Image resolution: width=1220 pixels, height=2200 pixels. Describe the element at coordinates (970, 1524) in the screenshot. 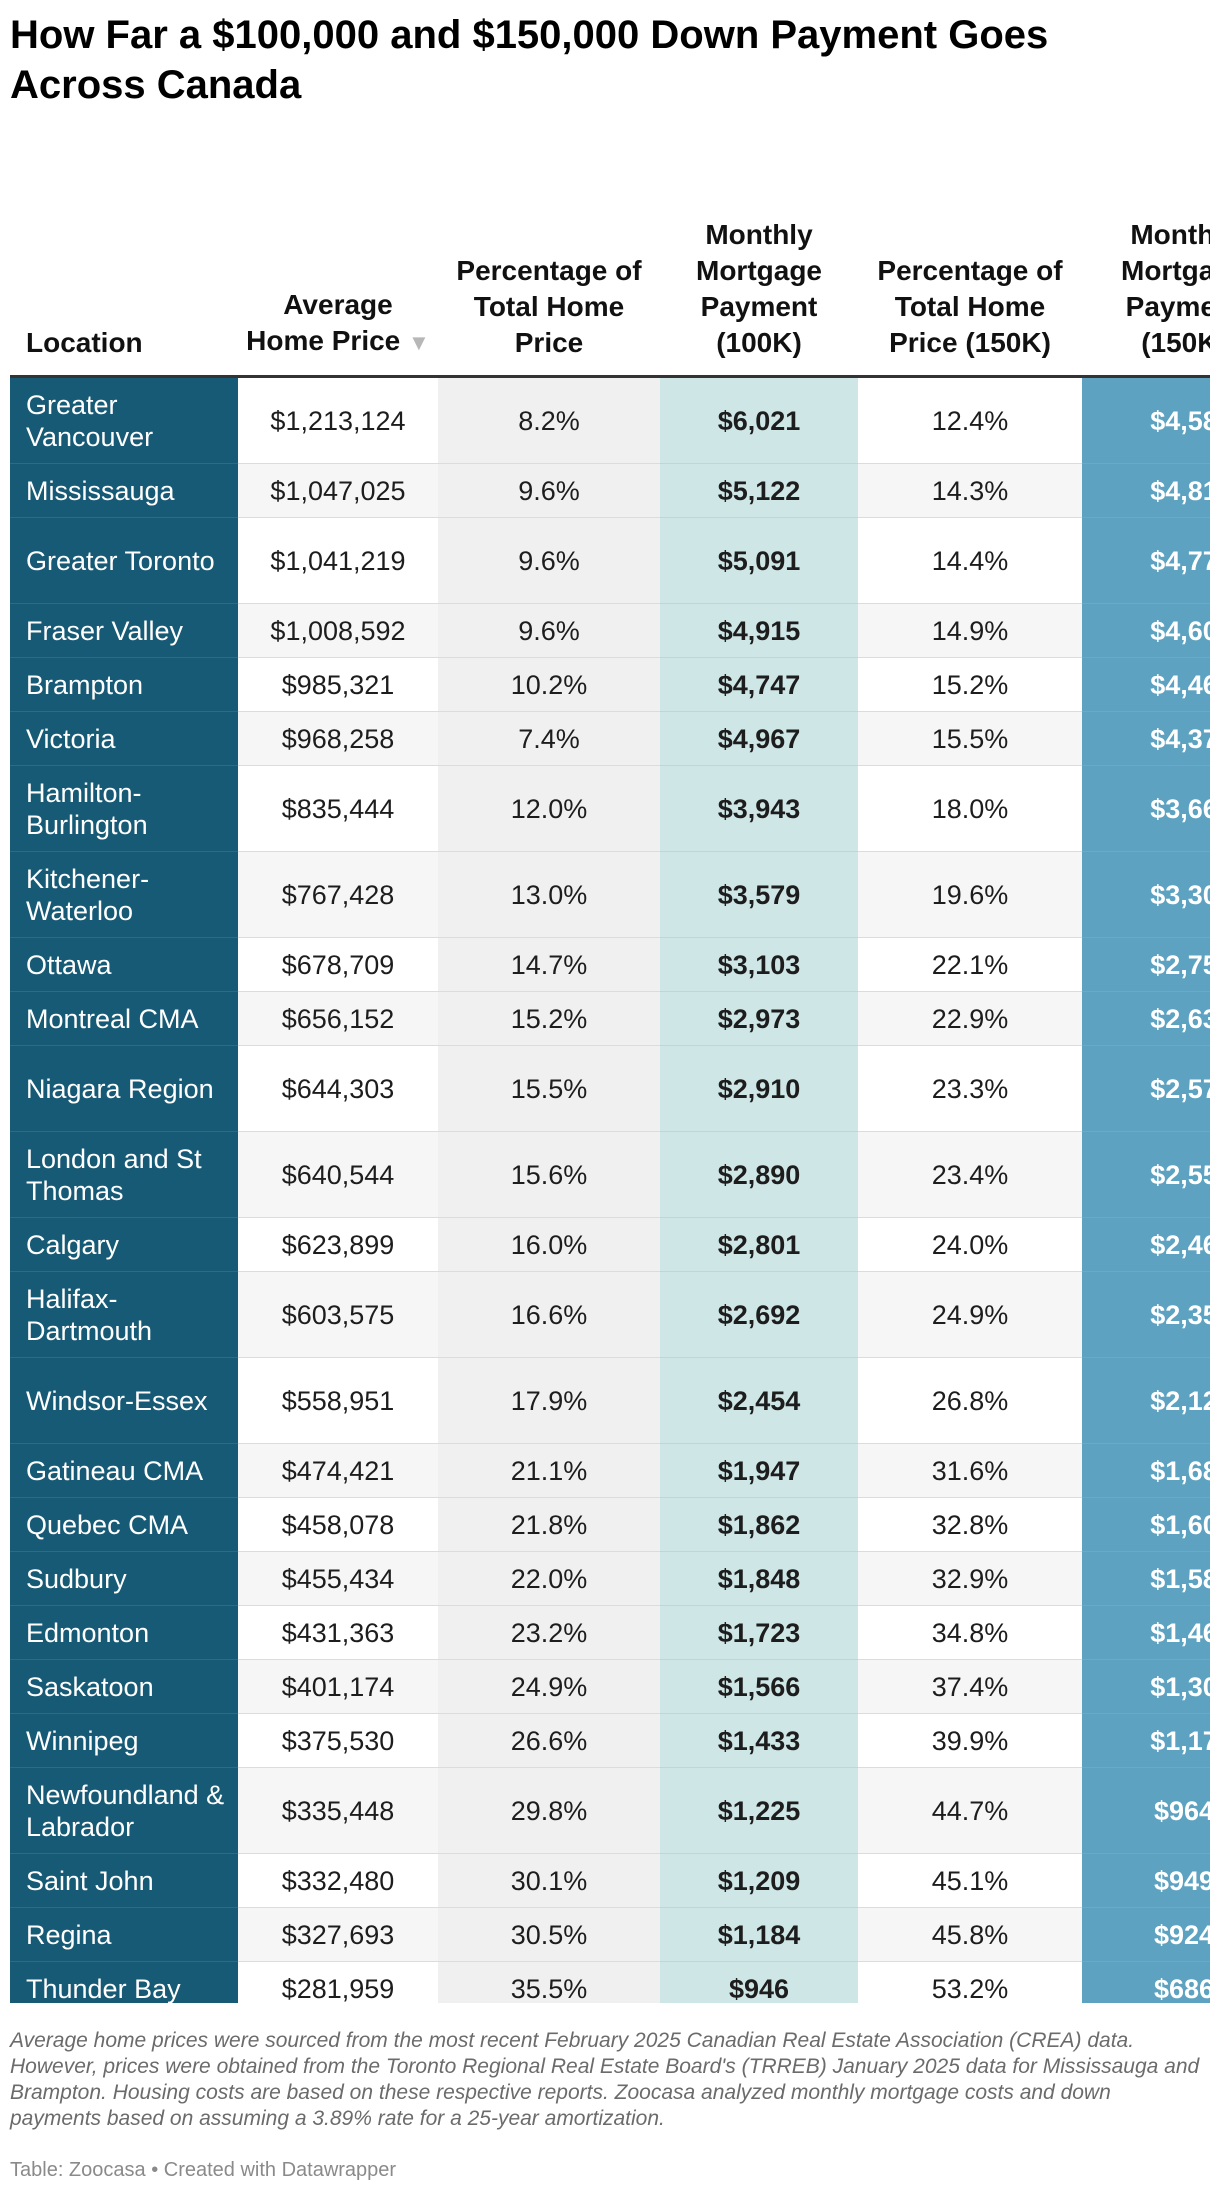

I see `cell-percentage-150k: 32.8%` at that location.